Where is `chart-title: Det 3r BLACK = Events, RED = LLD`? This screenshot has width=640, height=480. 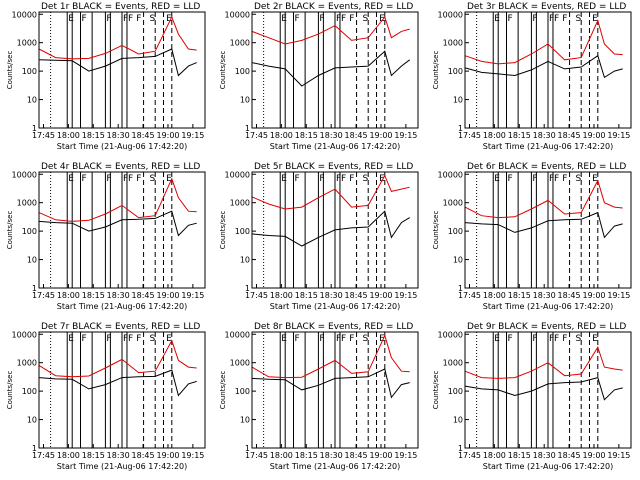
chart-title: Det 3r BLACK = Events, RED = LLD is located at coordinates (546, 7).